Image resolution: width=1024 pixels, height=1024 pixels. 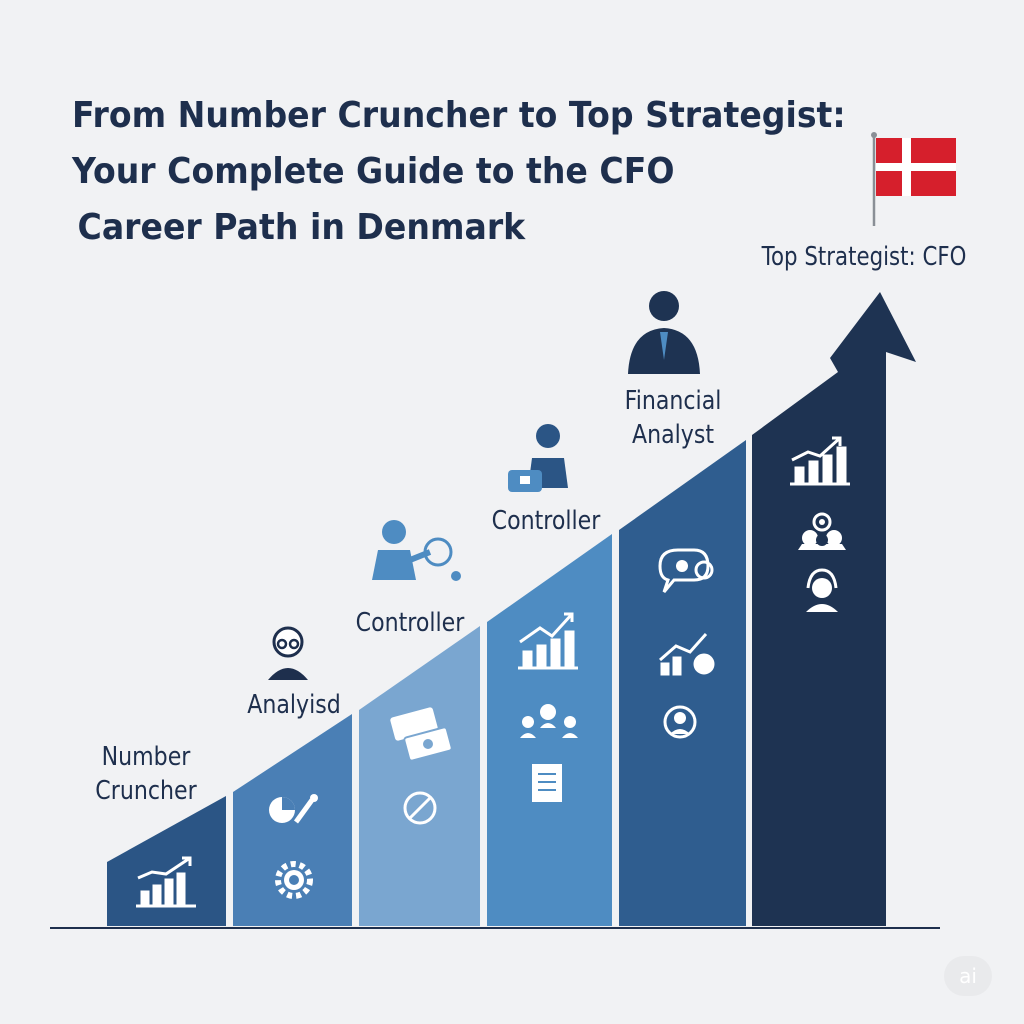 I want to click on step-controller-2-bar, so click(x=549, y=730).